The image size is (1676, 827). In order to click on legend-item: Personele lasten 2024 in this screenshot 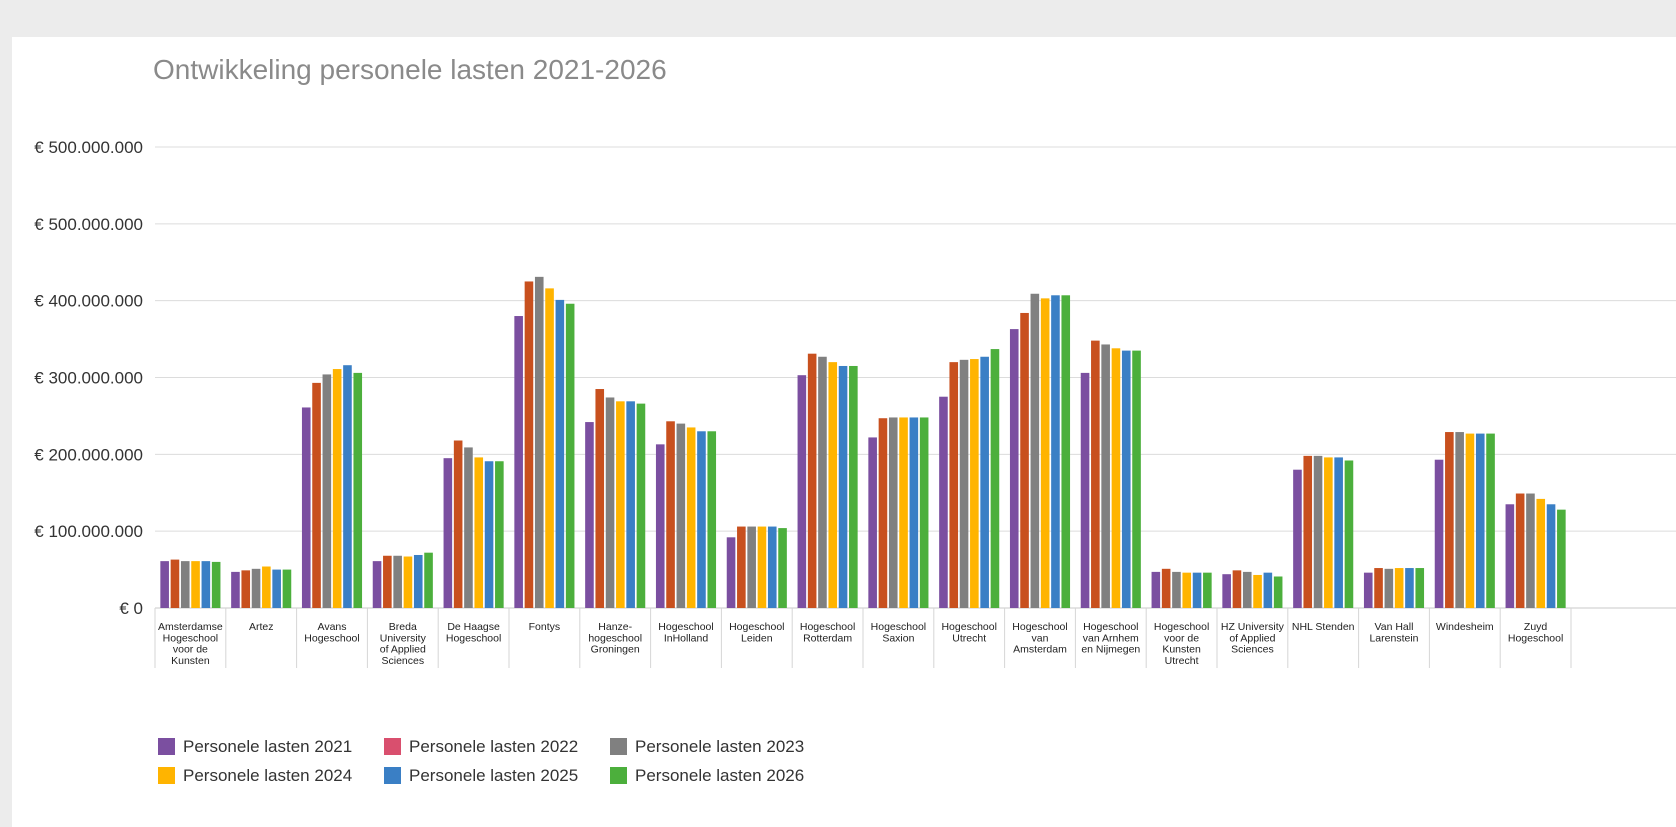, I will do `click(271, 775)`.